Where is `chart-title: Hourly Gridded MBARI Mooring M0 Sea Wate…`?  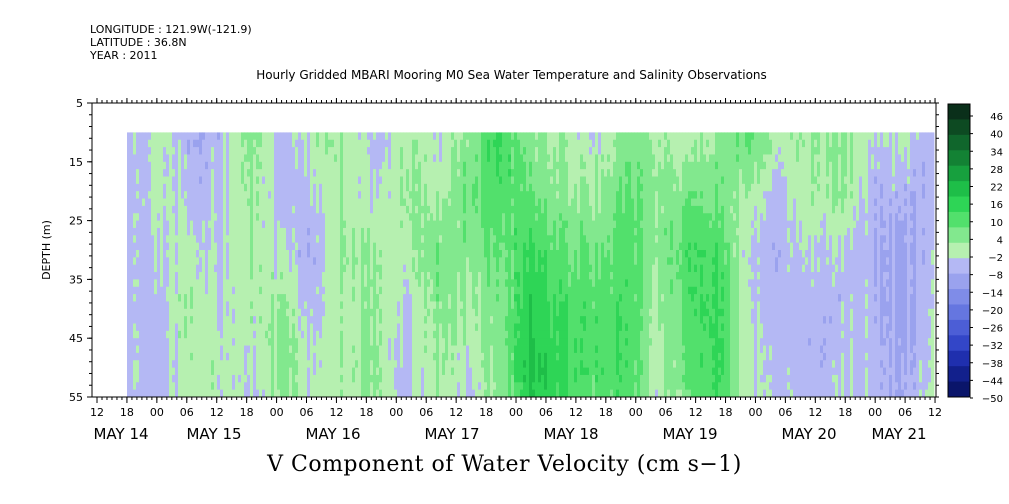 chart-title: Hourly Gridded MBARI Mooring M0 Sea Wate… is located at coordinates (504, 75).